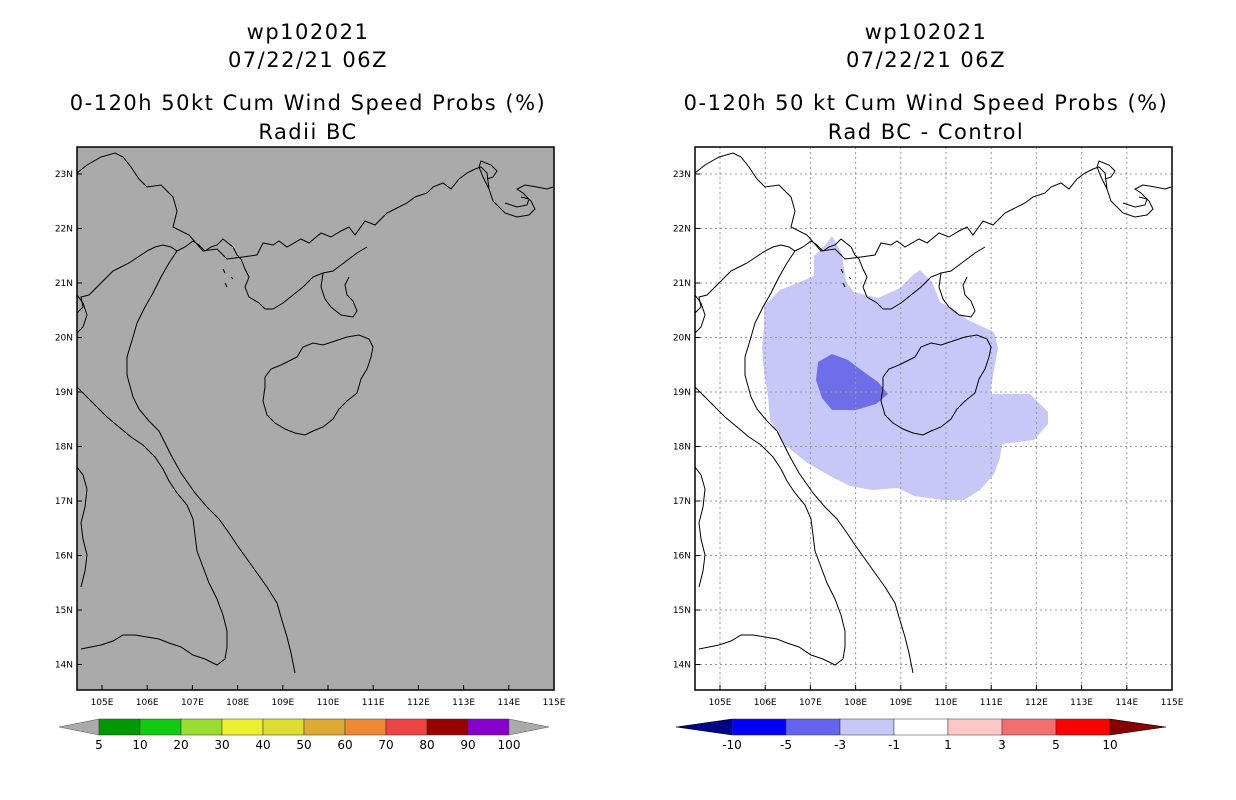 This screenshot has height=800, width=1236. What do you see at coordinates (786, 745) in the screenshot?
I see `colorbar-label: -5` at bounding box center [786, 745].